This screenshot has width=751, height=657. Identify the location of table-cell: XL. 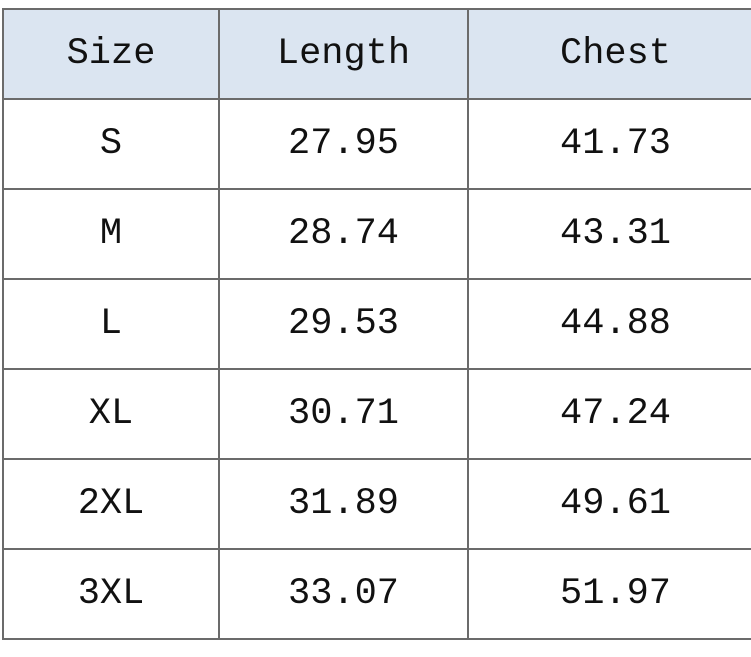
(111, 414).